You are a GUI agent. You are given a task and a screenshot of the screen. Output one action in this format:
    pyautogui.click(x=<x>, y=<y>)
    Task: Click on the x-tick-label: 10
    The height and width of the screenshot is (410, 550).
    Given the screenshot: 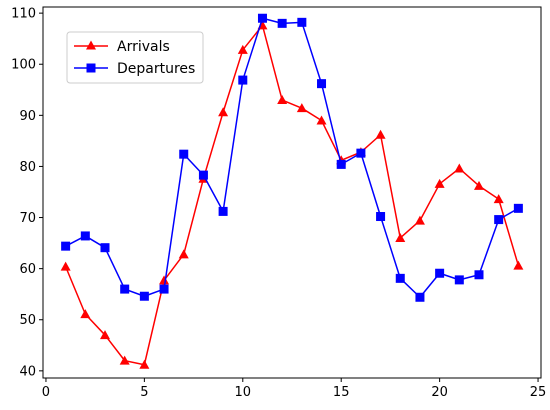 What is the action you would take?
    pyautogui.click(x=243, y=392)
    